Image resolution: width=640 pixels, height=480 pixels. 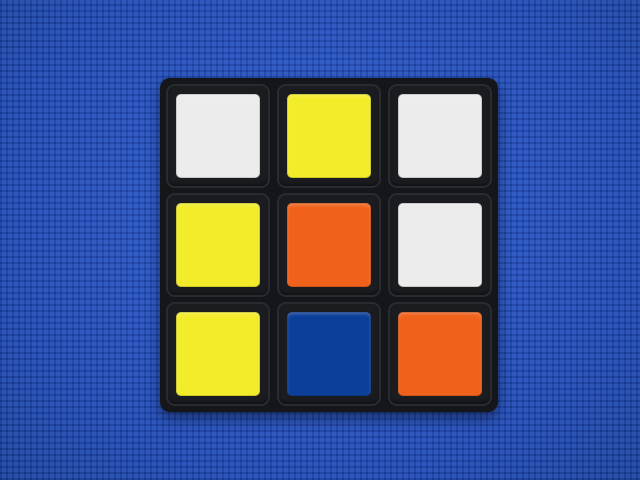 I want to click on sticker-r1-c3, so click(x=440, y=136).